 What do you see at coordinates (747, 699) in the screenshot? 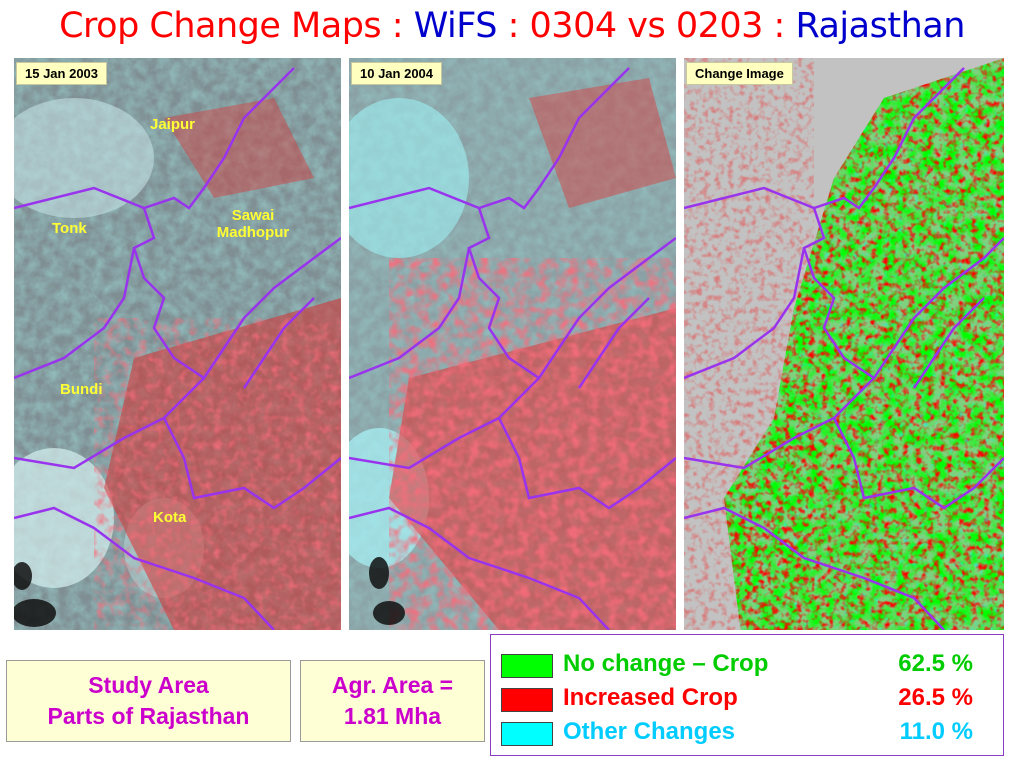
I see `legend-row-increased: Increased Crop 26.5 %` at bounding box center [747, 699].